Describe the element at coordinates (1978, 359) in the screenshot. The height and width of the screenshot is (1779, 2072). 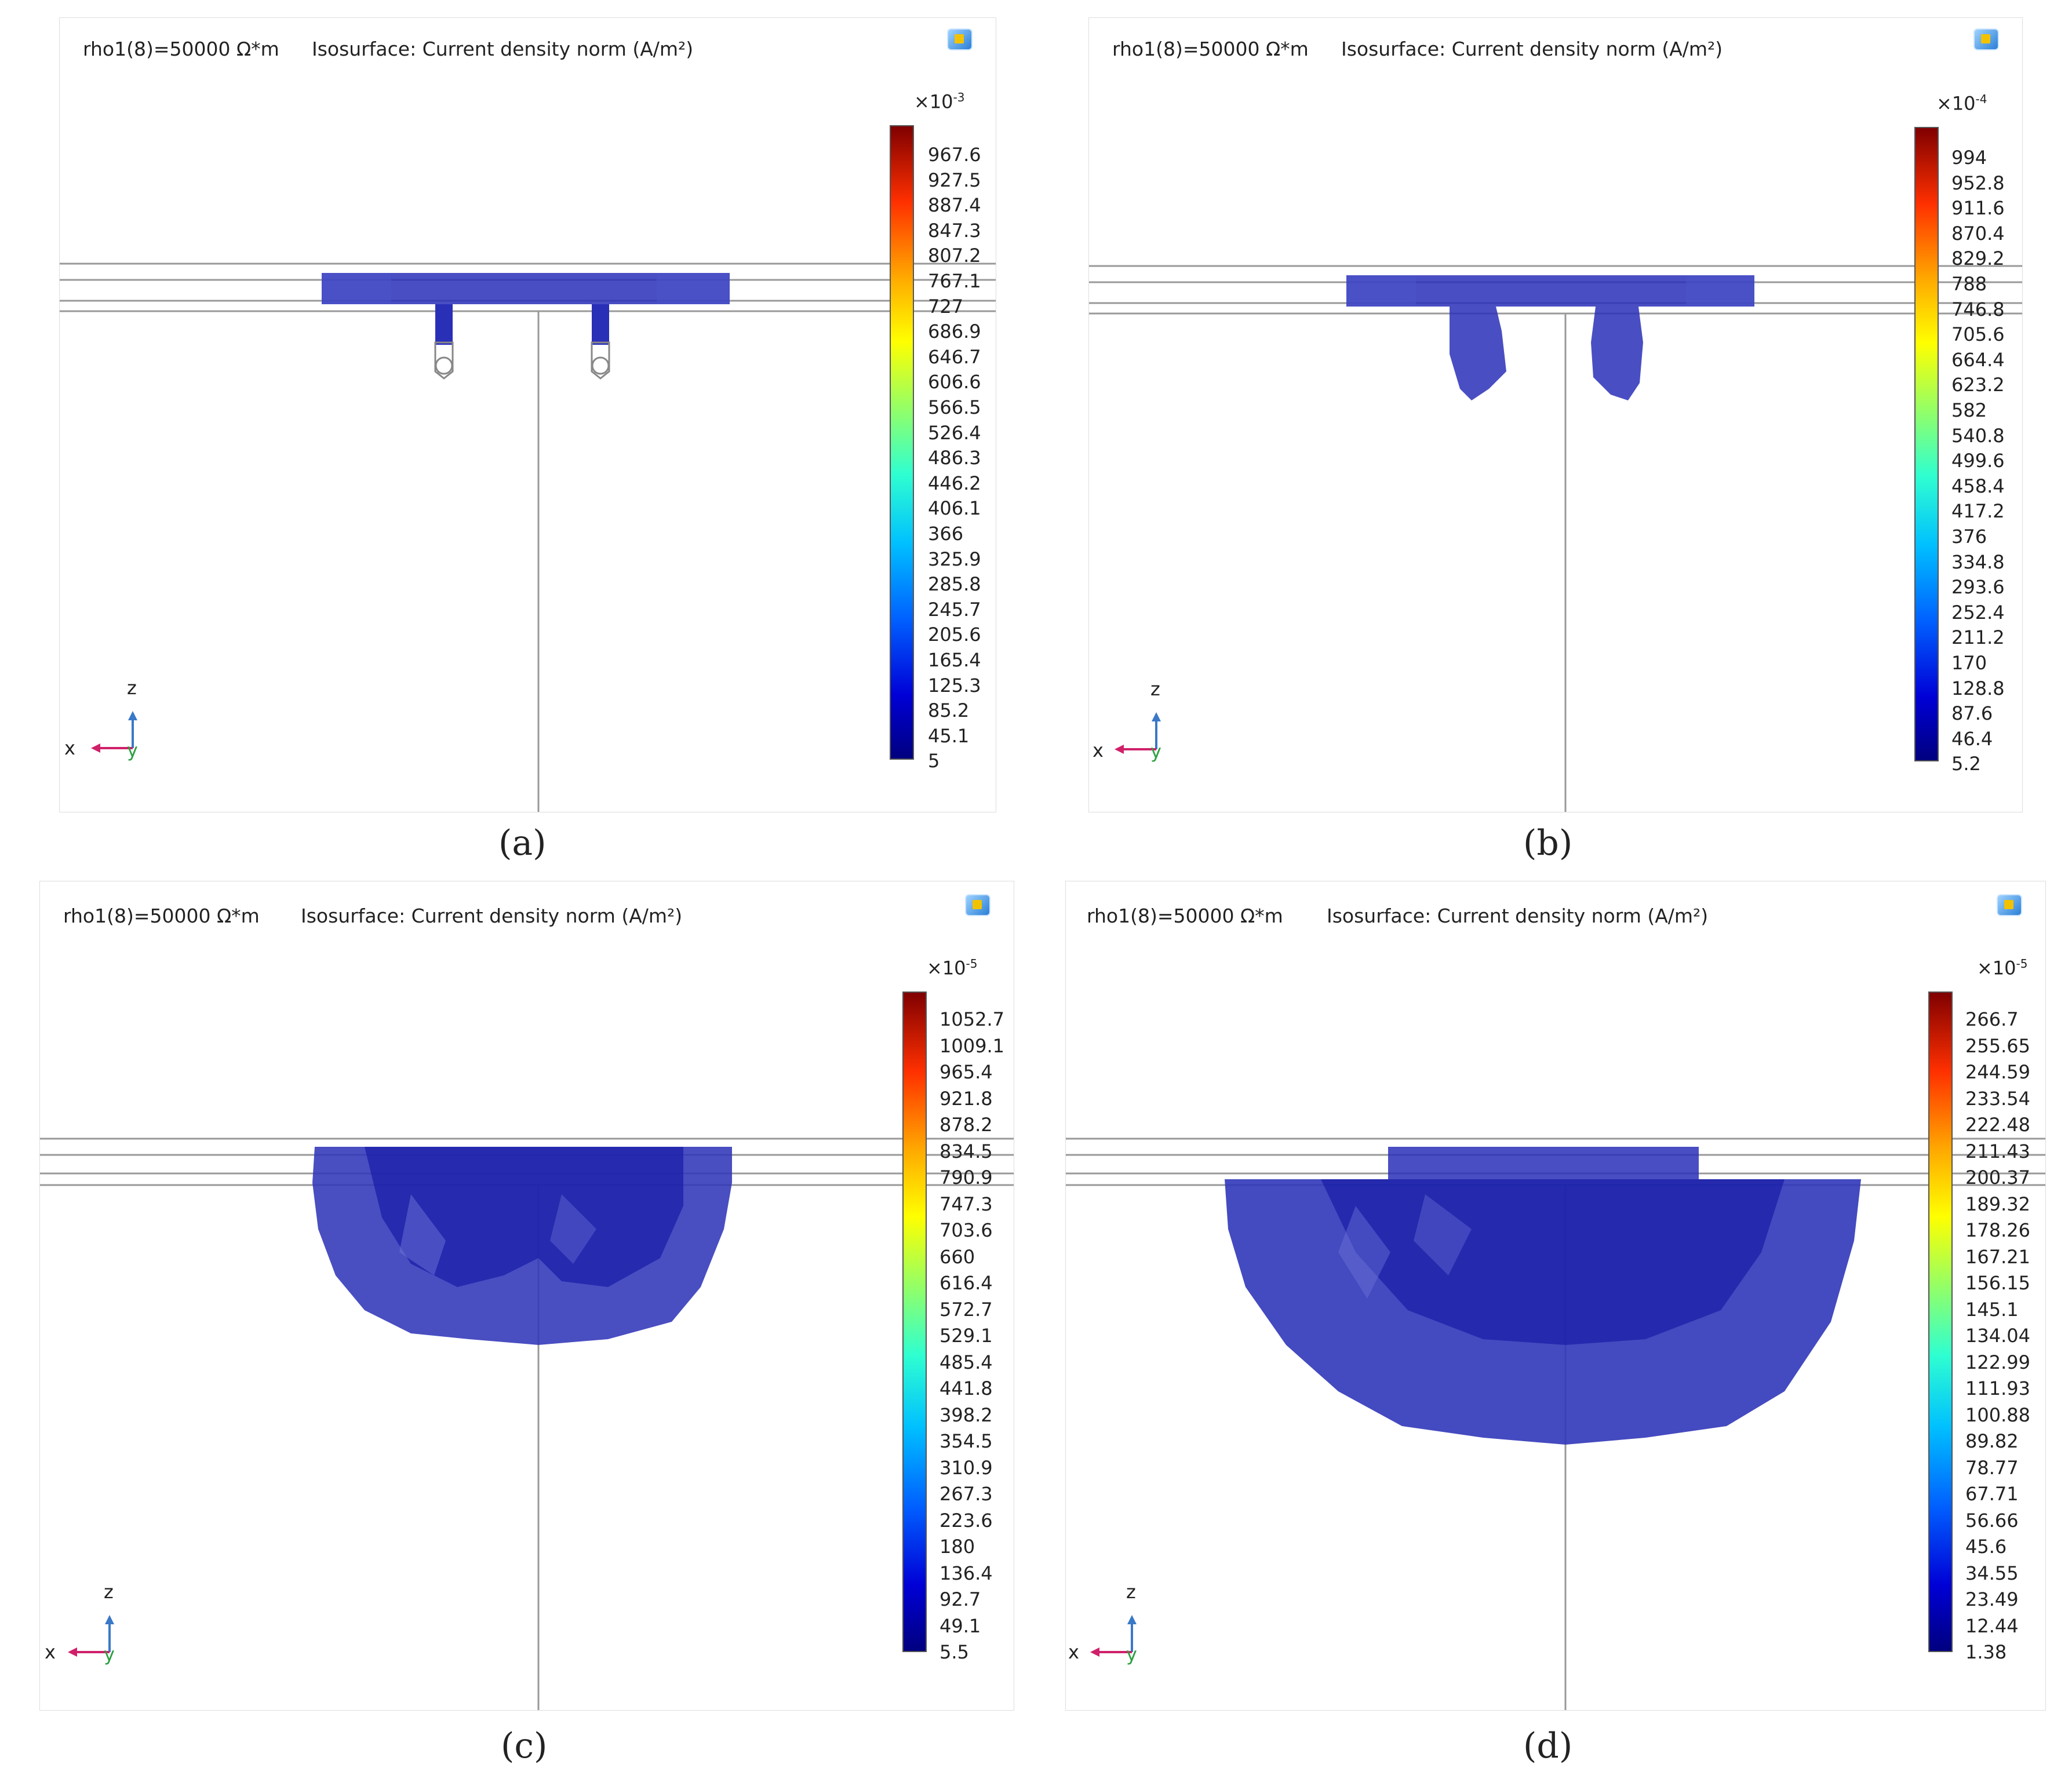
I see `colorbar-tick-label: 664.4` at that location.